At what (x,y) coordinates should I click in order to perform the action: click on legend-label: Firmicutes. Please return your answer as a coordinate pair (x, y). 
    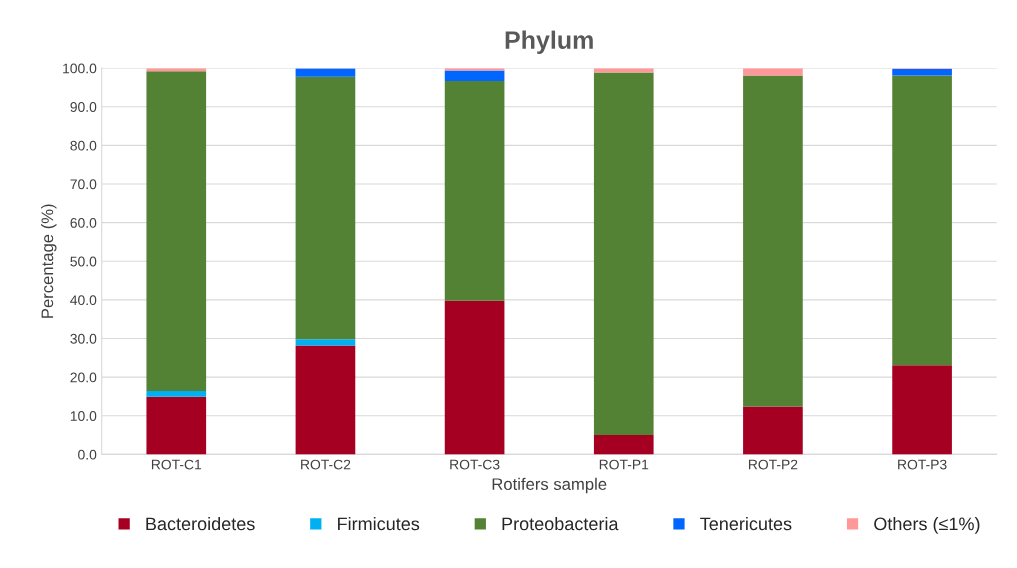
    Looking at the image, I should click on (379, 524).